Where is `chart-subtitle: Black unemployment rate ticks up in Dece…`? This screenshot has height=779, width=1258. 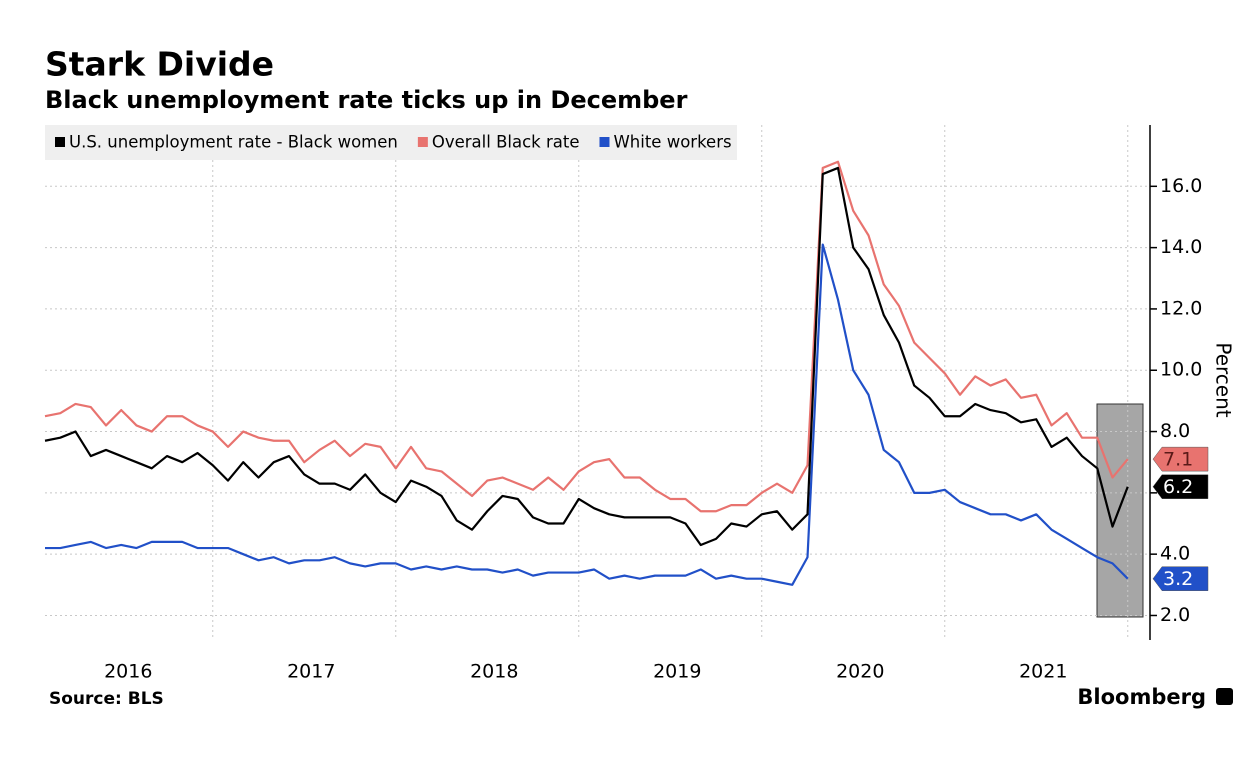 chart-subtitle: Black unemployment rate ticks up in Dece… is located at coordinates (366, 100).